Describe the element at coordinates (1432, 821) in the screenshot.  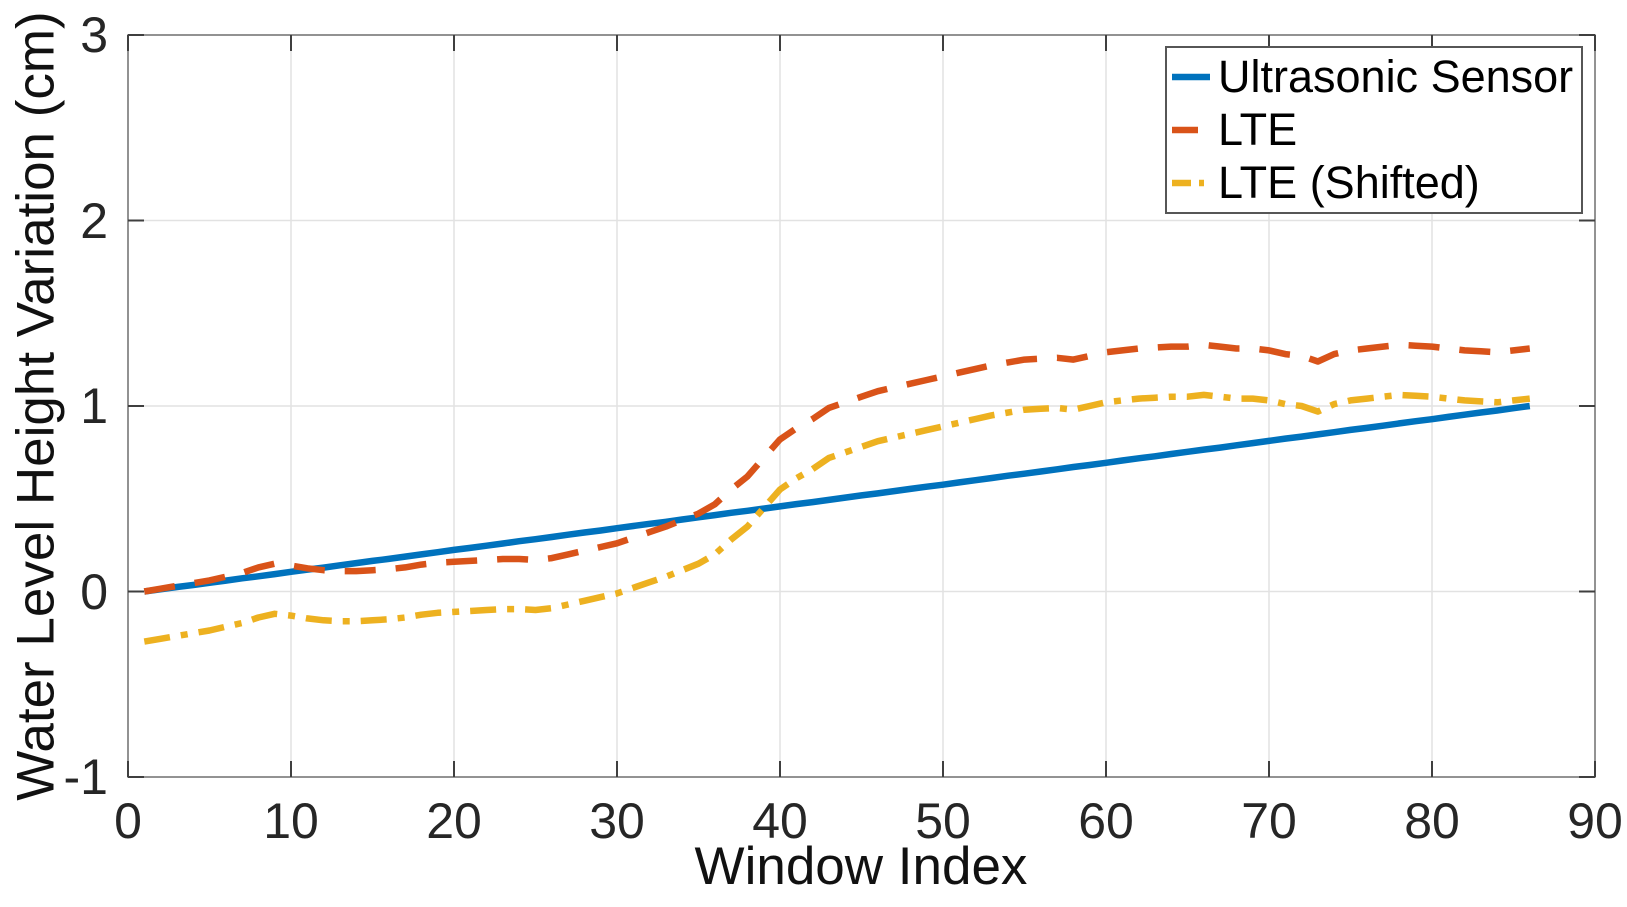
I see `x-tick-label: 80` at that location.